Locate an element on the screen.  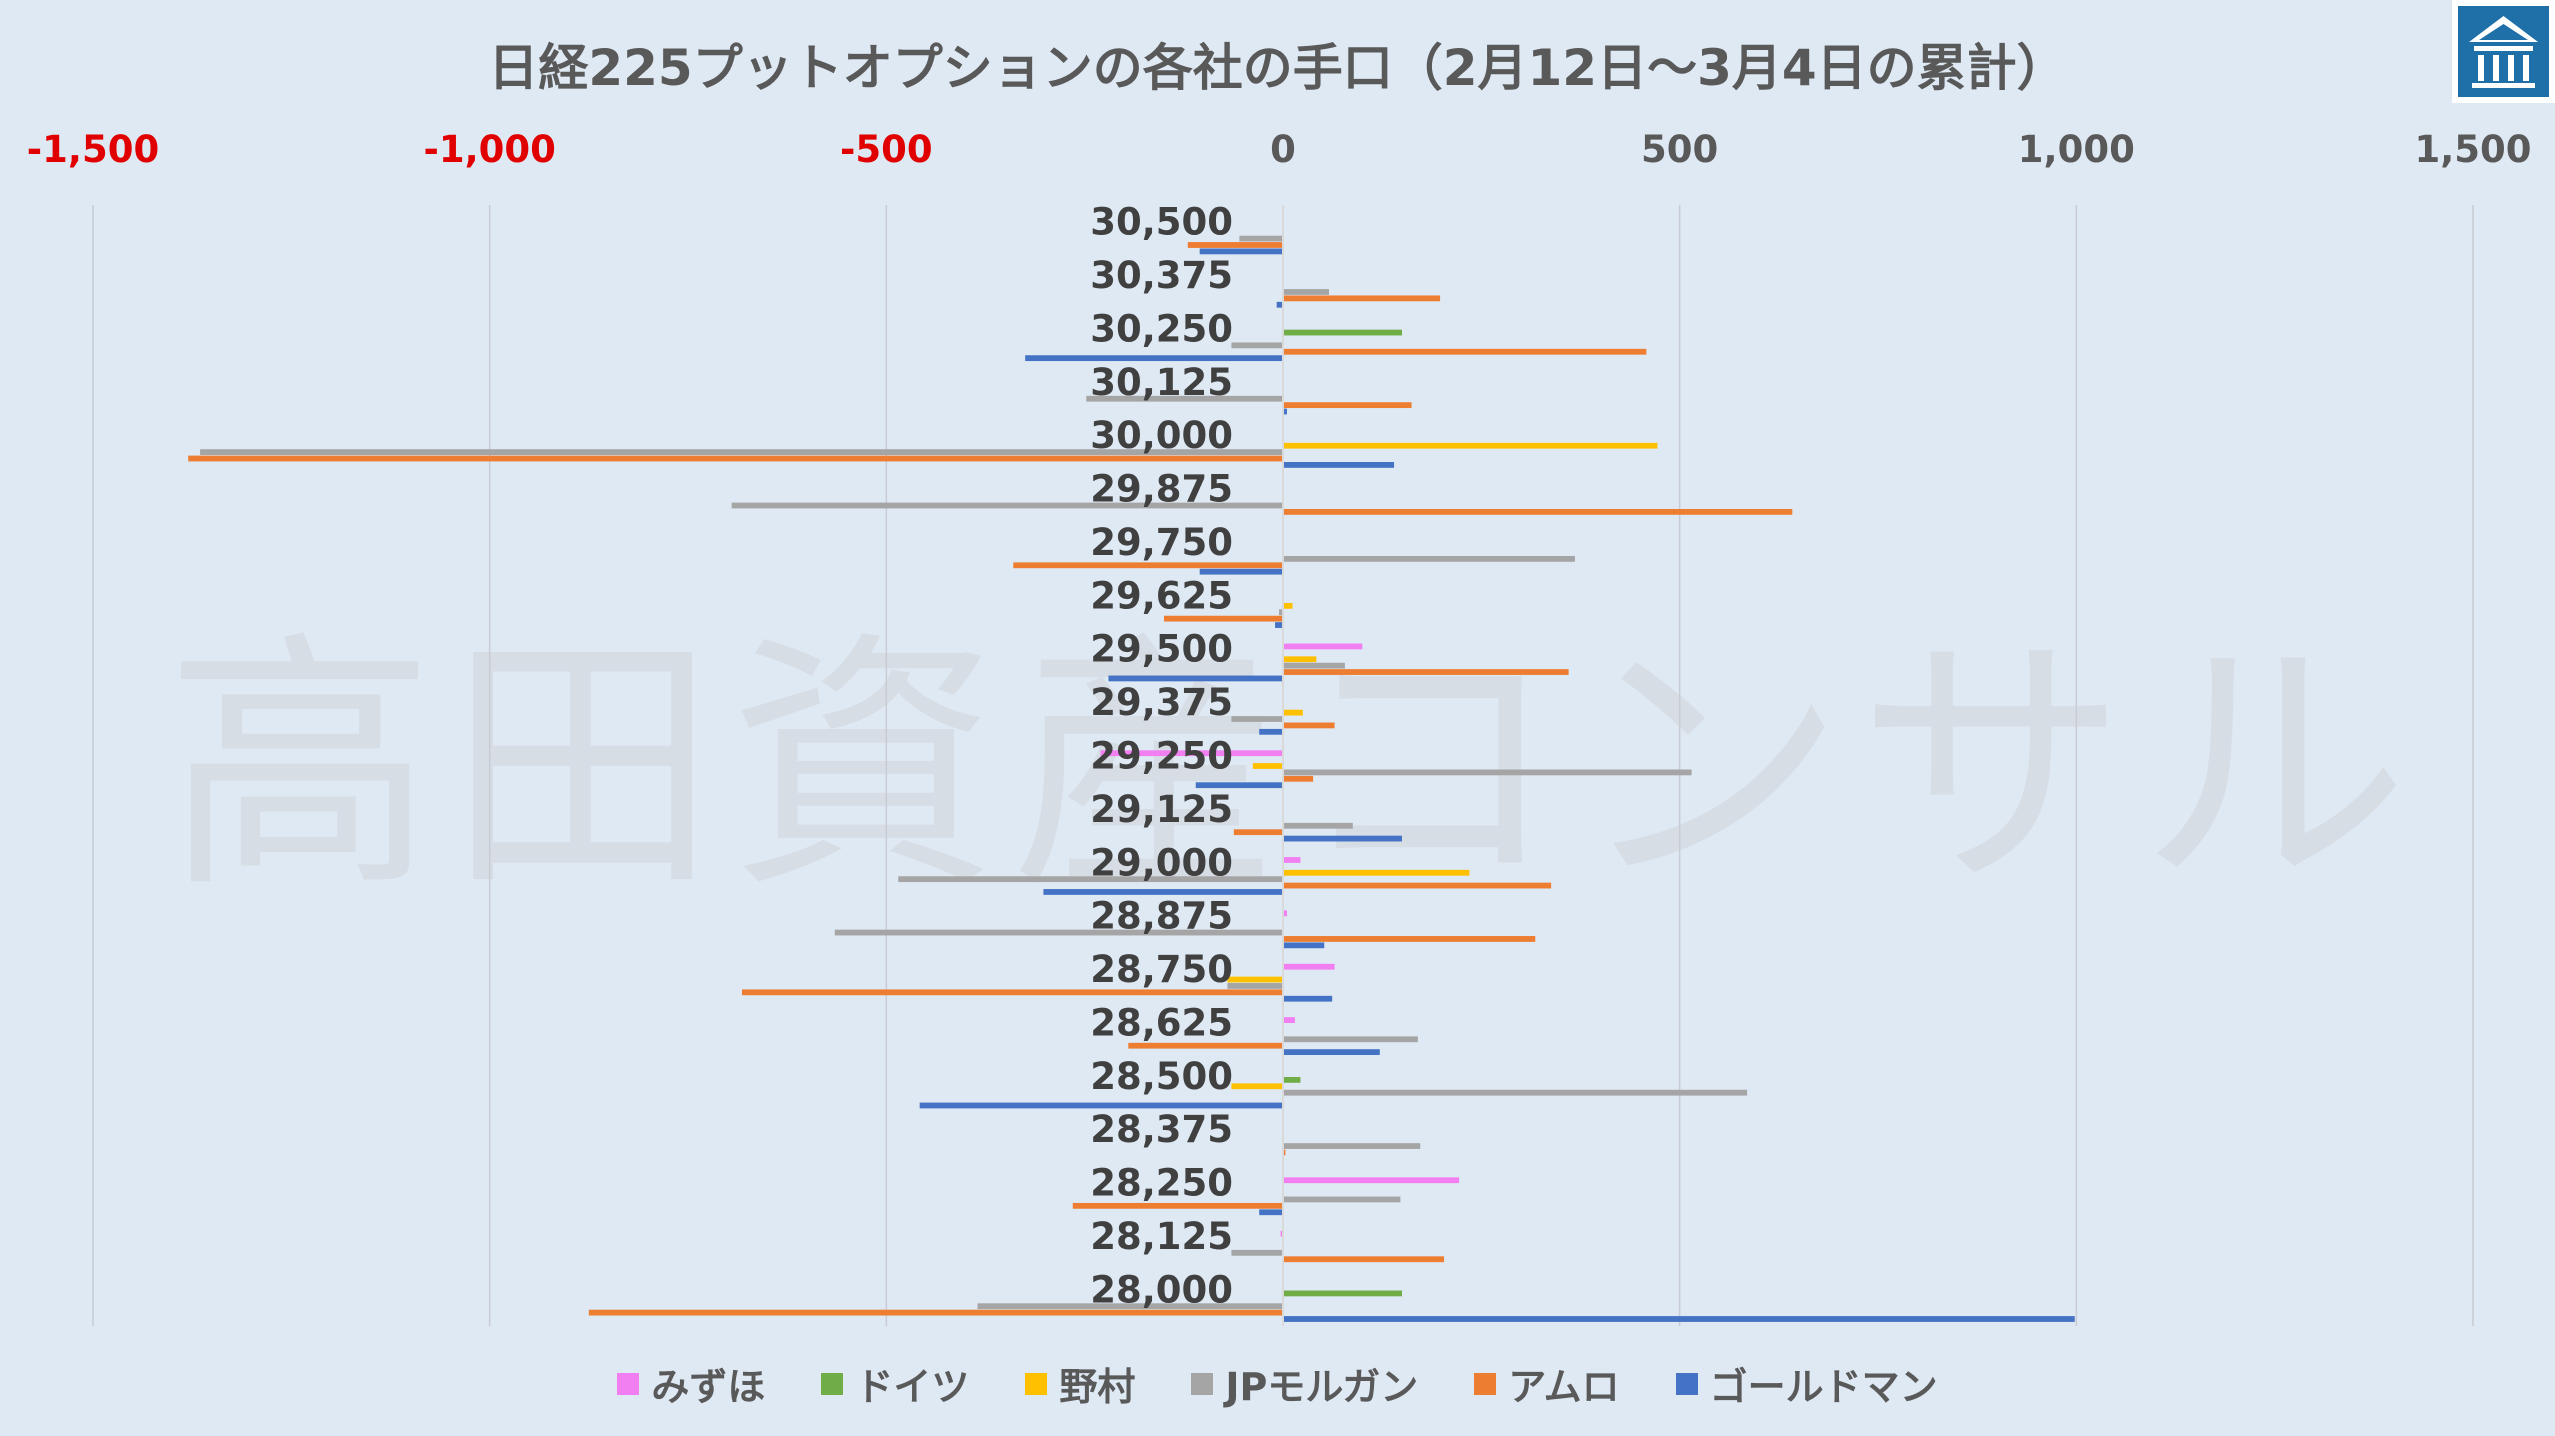
chart-title: 日経225プットオプションの各社の手口（2月12日〜3月4日の累計） is located at coordinates (1277, 68).